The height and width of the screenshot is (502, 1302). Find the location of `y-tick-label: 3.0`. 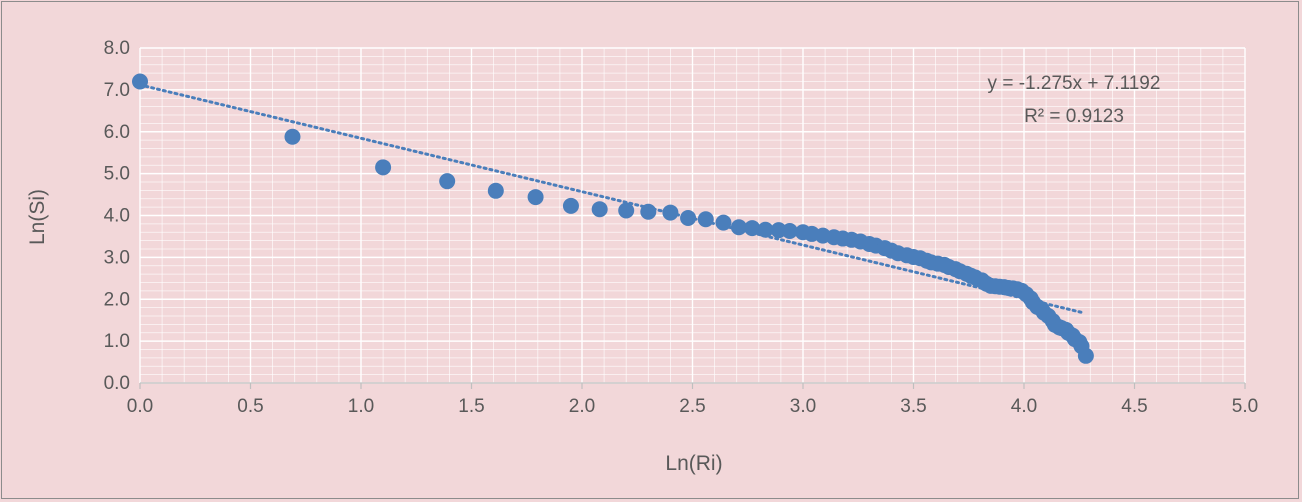

y-tick-label: 3.0 is located at coordinates (117, 257).